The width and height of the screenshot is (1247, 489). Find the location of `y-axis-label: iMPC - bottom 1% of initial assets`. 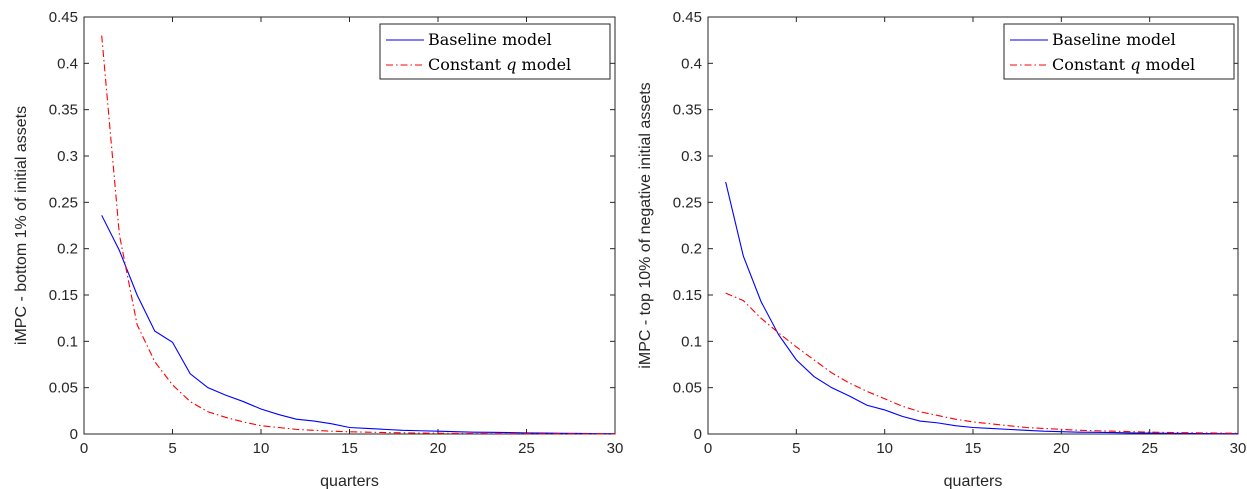

y-axis-label: iMPC - bottom 1% of initial assets is located at coordinates (21, 225).